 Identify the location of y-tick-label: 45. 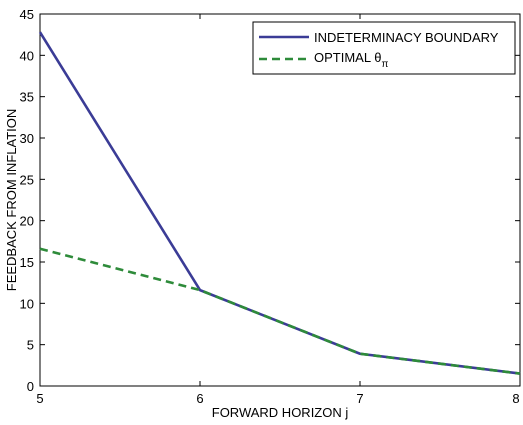
(27, 14).